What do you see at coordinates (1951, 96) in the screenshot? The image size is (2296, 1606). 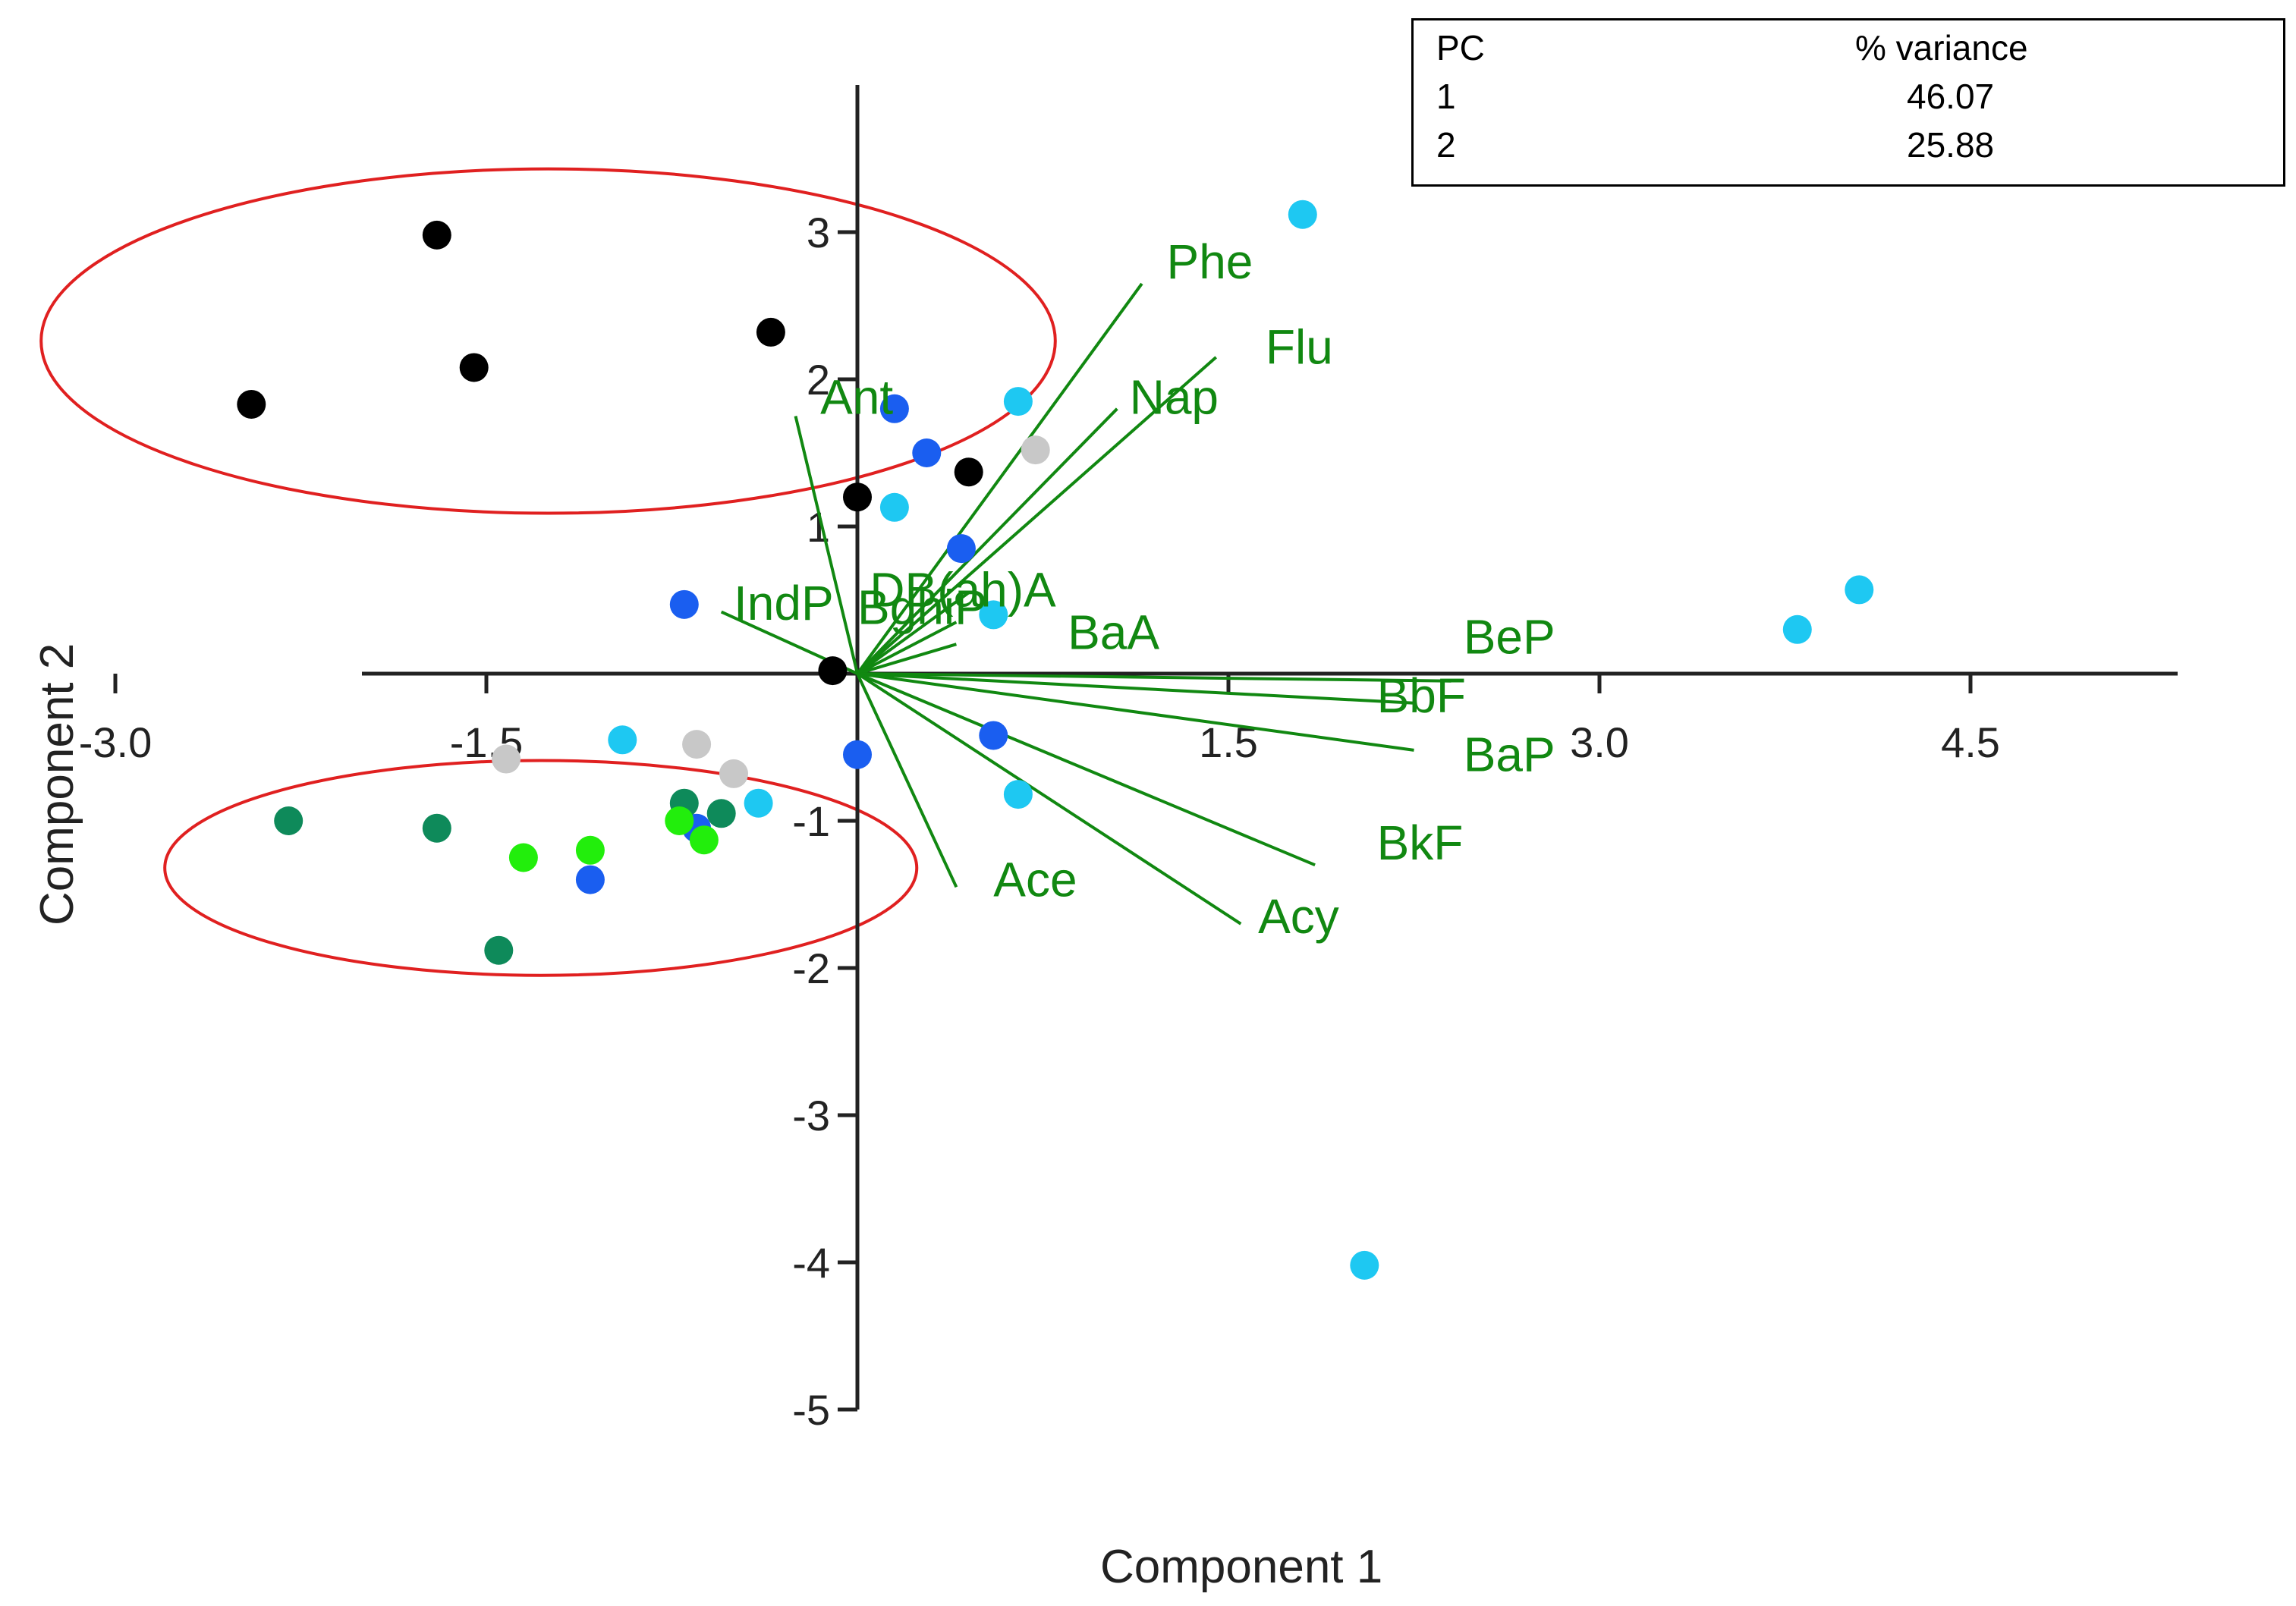 I see `variance-table-row1-value: 46.07` at bounding box center [1951, 96].